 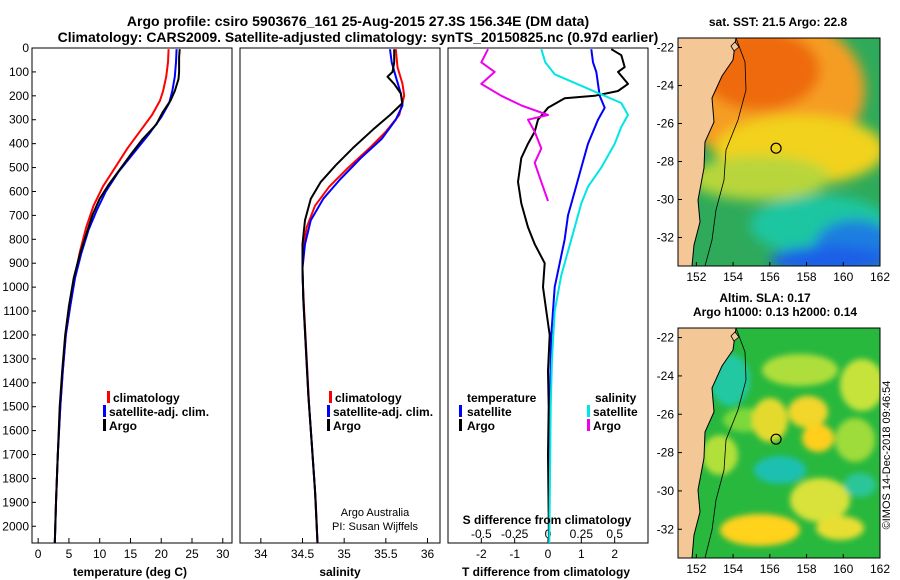 What do you see at coordinates (502, 398) in the screenshot?
I see `legend-temperature-title: temperature` at bounding box center [502, 398].